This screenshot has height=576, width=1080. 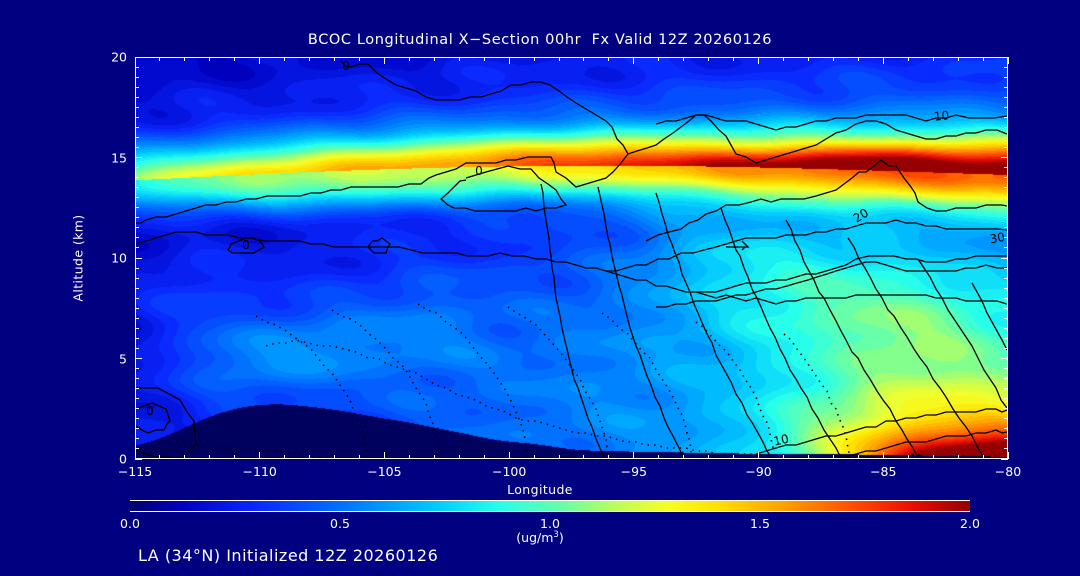 I want to click on svg-text: 10, so click(x=781, y=440).